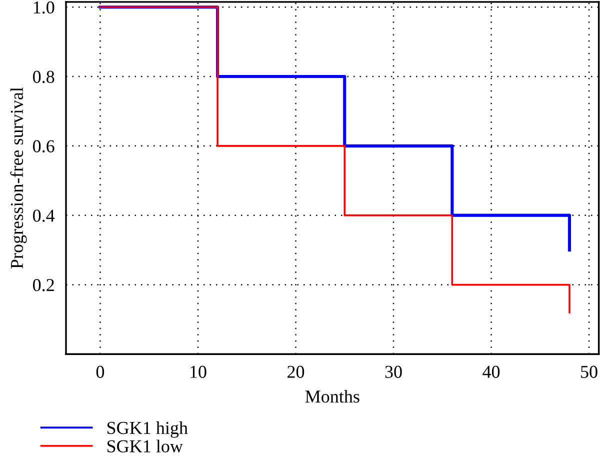  I want to click on y-tick-label: 0.4, so click(44, 216).